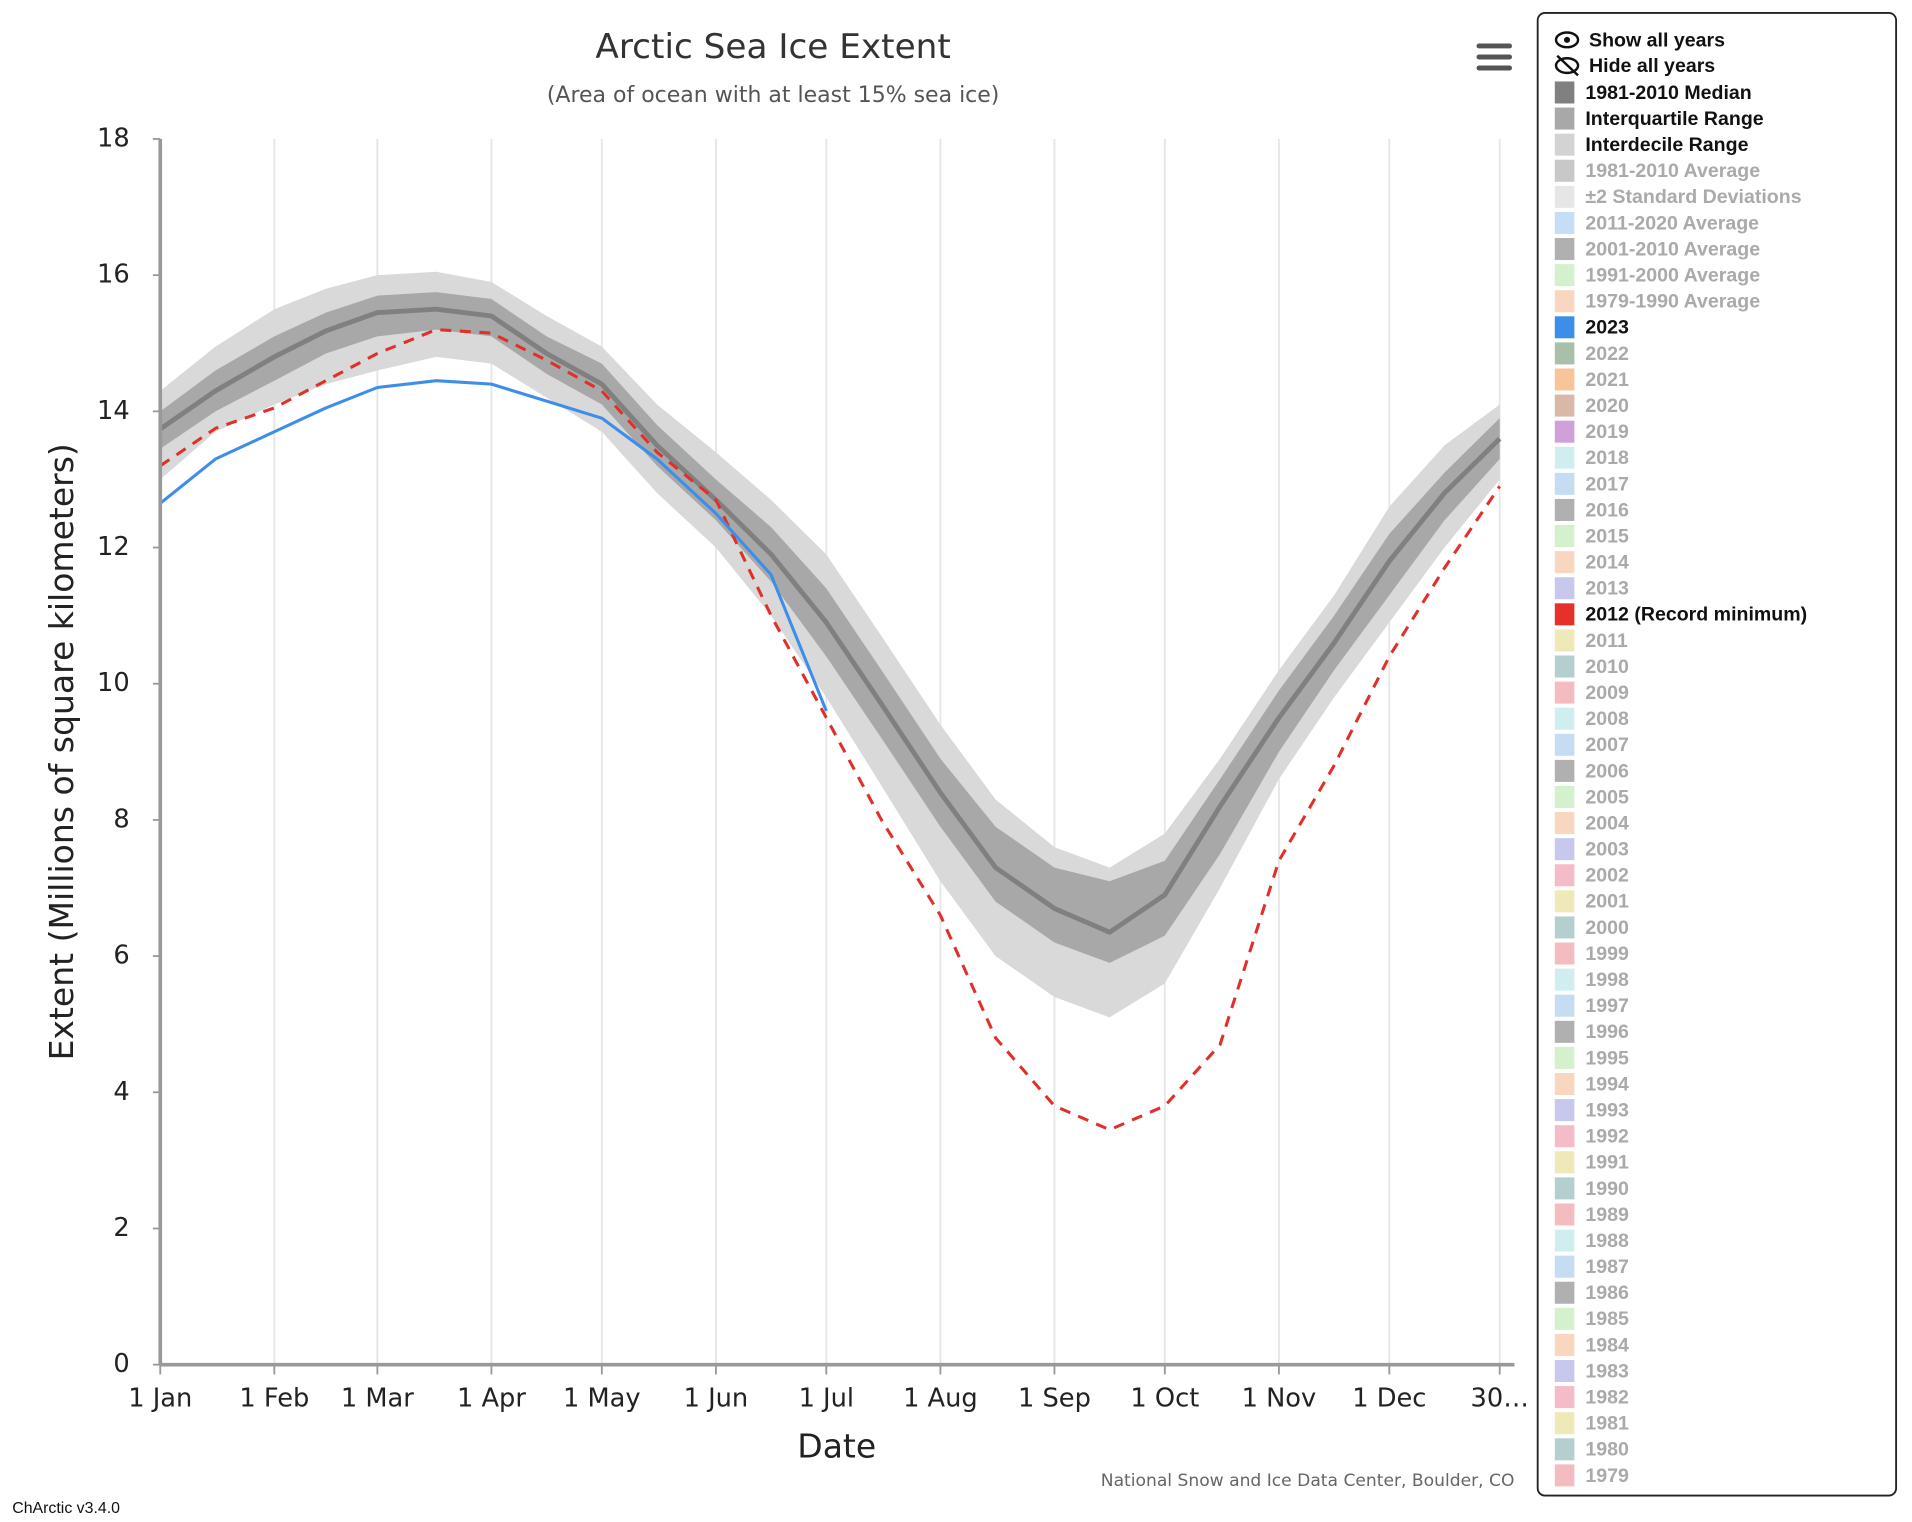 Image resolution: width=1912 pixels, height=1522 pixels. Describe the element at coordinates (1607, 536) in the screenshot. I see `legend-label: 2015` at that location.